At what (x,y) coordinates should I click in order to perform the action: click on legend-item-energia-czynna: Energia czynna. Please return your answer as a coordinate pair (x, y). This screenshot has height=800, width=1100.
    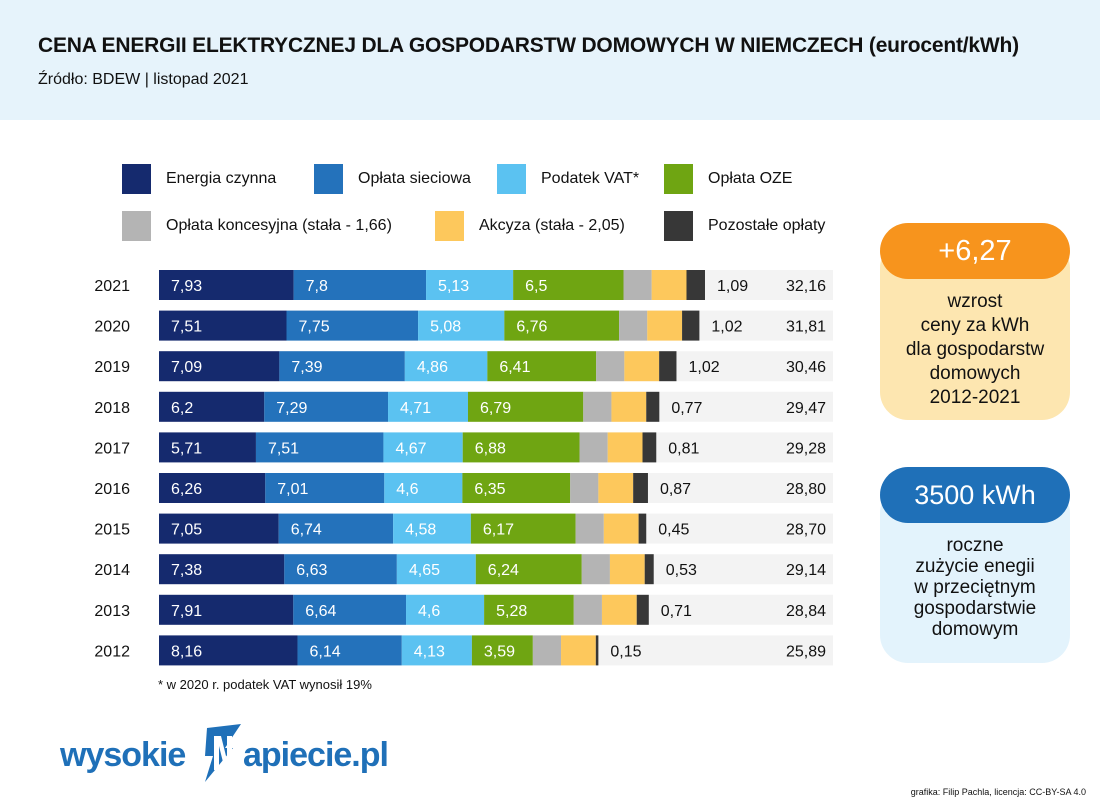
    Looking at the image, I should click on (199, 179).